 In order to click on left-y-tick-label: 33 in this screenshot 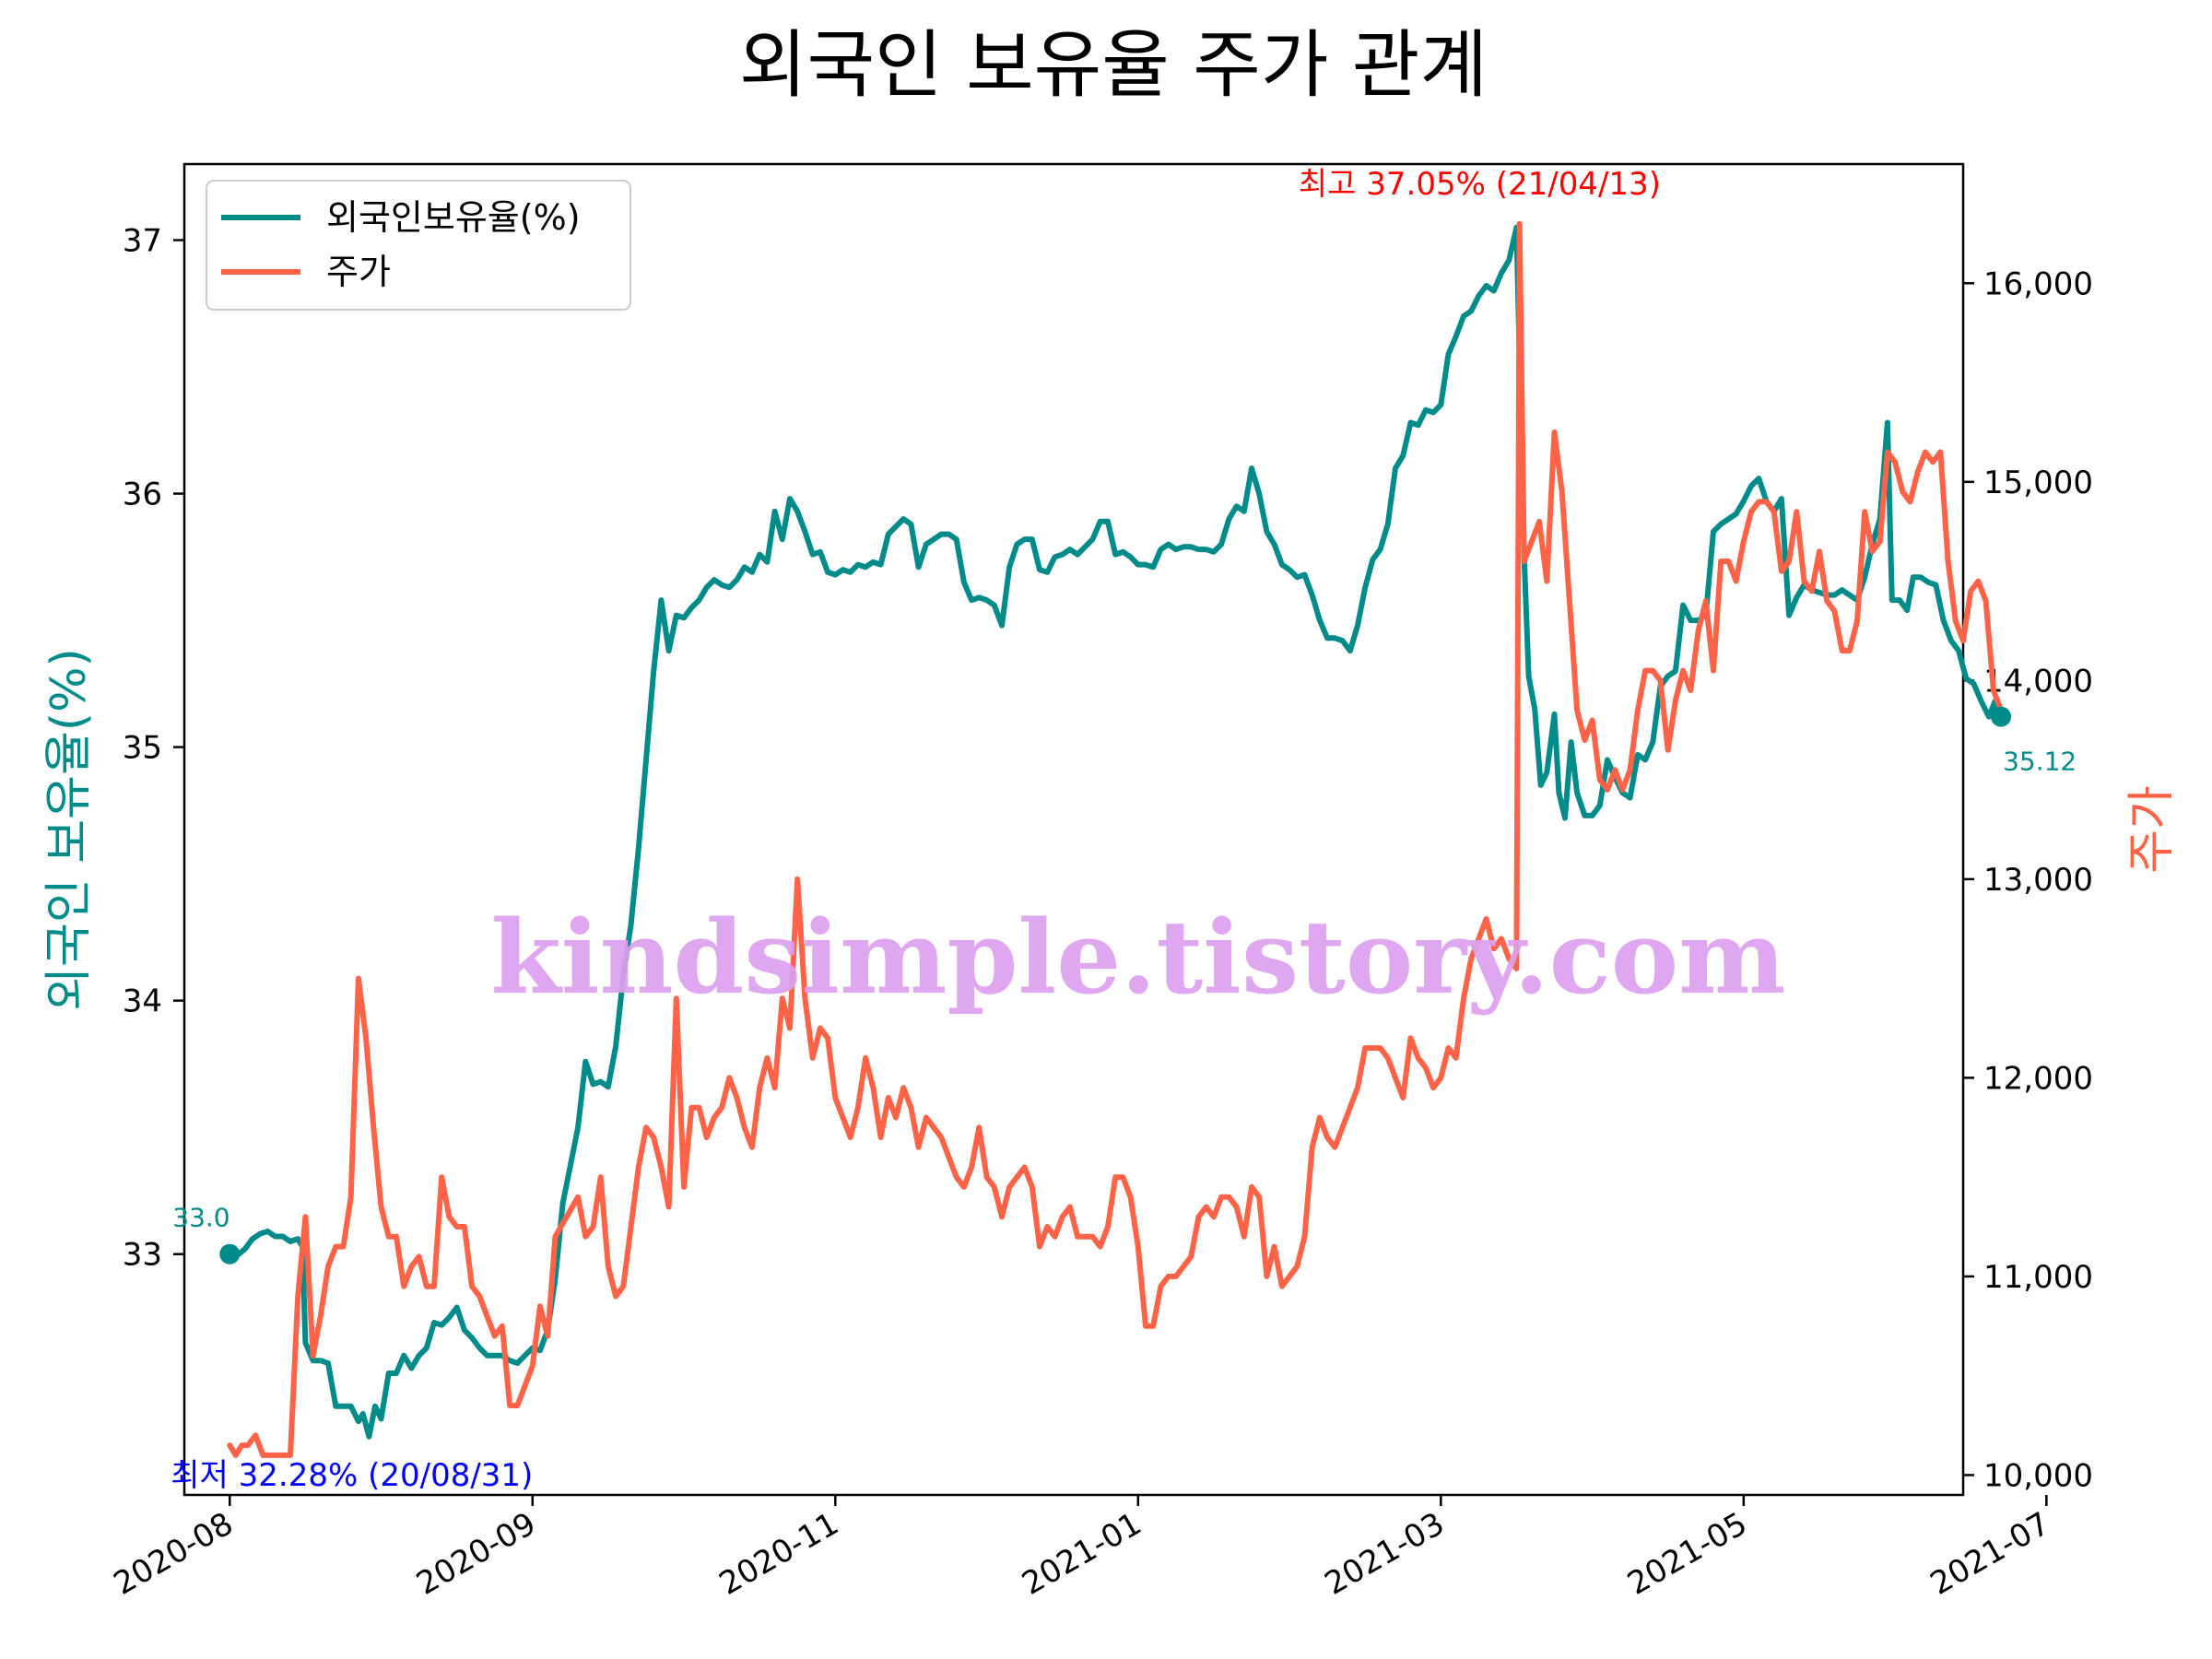, I will do `click(142, 1255)`.